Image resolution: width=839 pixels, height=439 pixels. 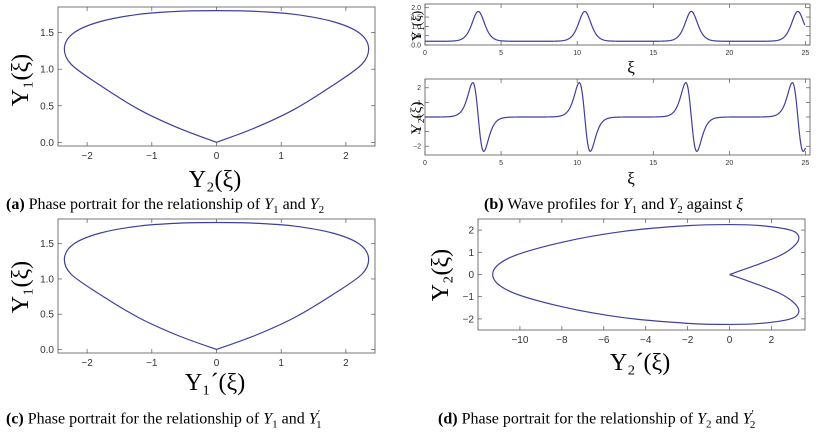 What do you see at coordinates (469, 319) in the screenshot?
I see `ytick-label-d: −2` at bounding box center [469, 319].